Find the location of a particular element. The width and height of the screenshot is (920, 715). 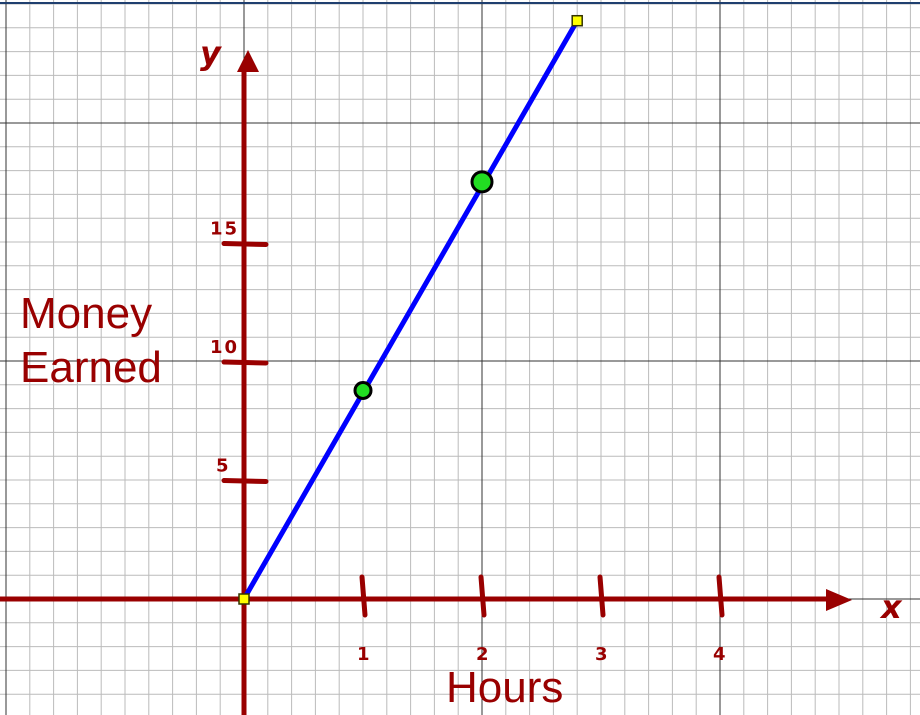

y-axis-letter: y is located at coordinates (211, 53).